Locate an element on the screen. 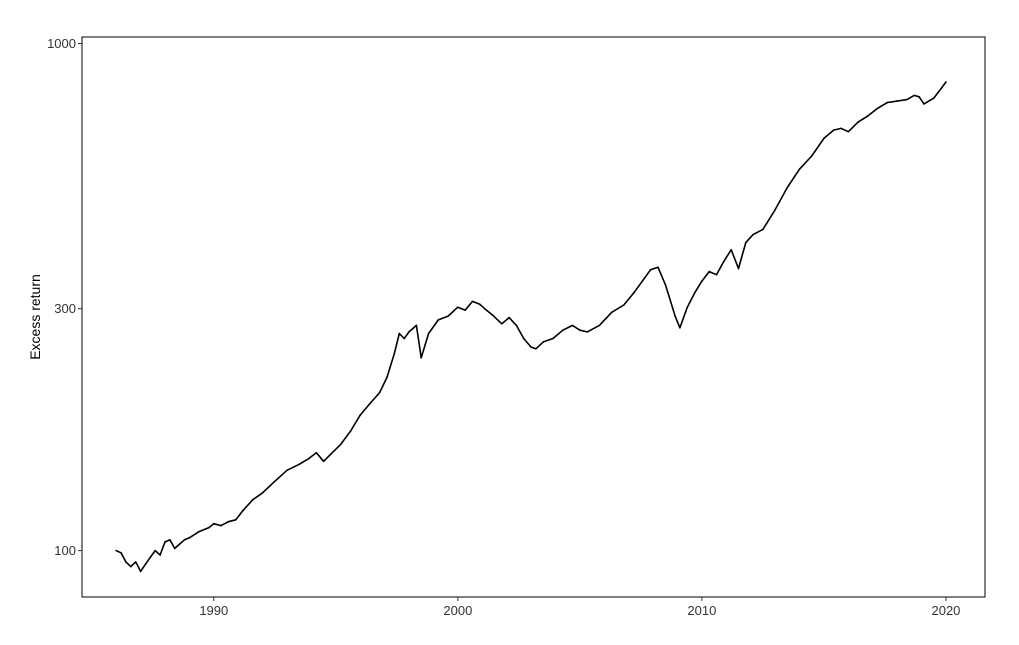 The image size is (1019, 645). y-axis: 100 300 1000 is located at coordinates (64, 297).